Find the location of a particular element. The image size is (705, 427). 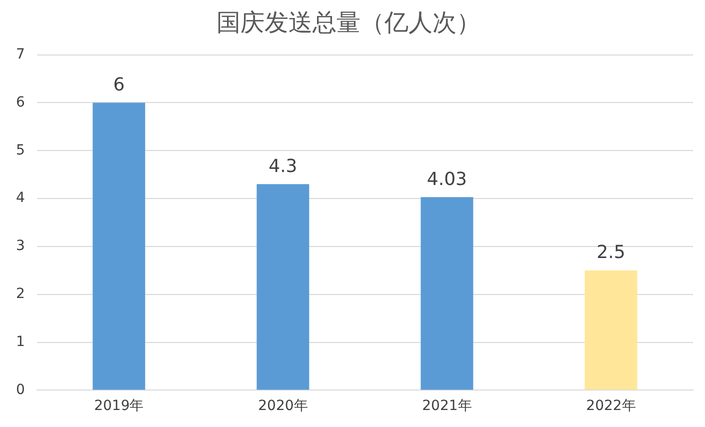

y-tick-label: 0 is located at coordinates (20, 390).